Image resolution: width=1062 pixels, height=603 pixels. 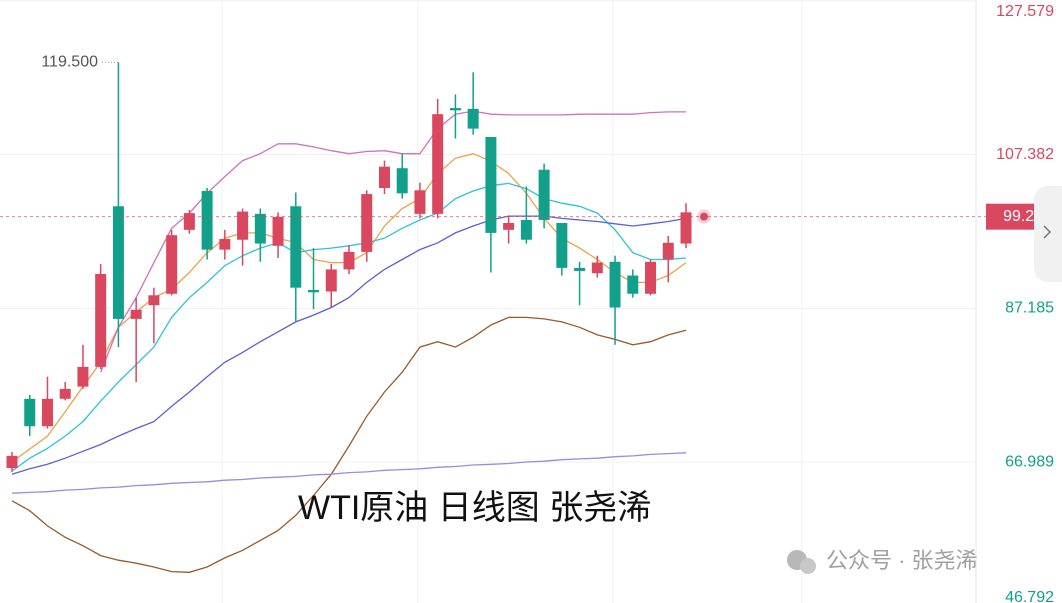 What do you see at coordinates (69, 62) in the screenshot?
I see `max-label: 119.500` at bounding box center [69, 62].